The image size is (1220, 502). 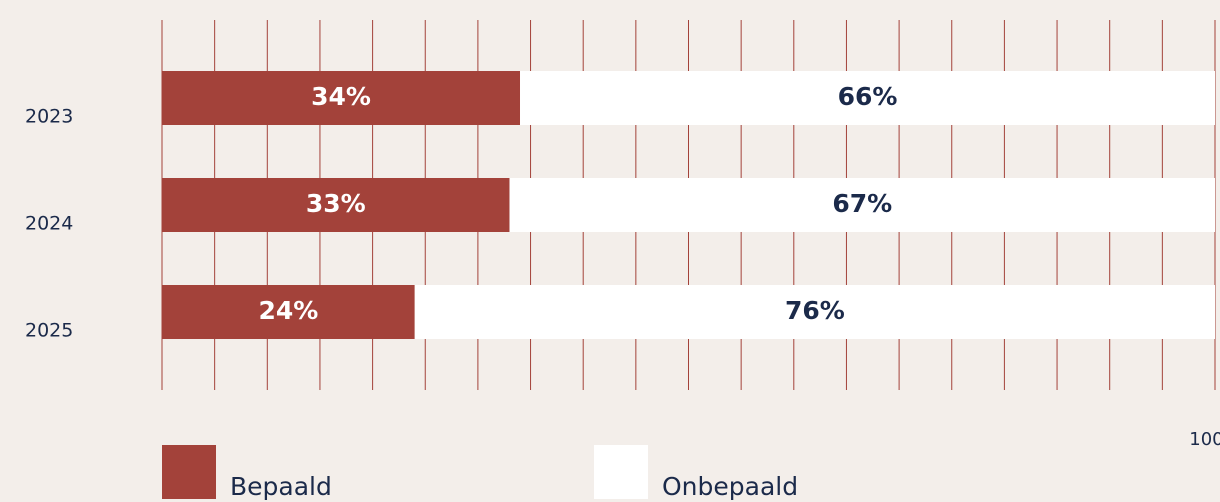 I want to click on value-label: 76%, so click(x=815, y=310).